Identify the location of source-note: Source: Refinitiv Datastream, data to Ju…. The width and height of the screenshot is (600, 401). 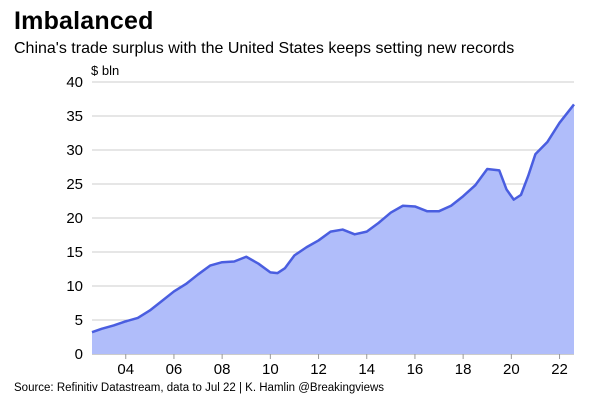
(199, 388).